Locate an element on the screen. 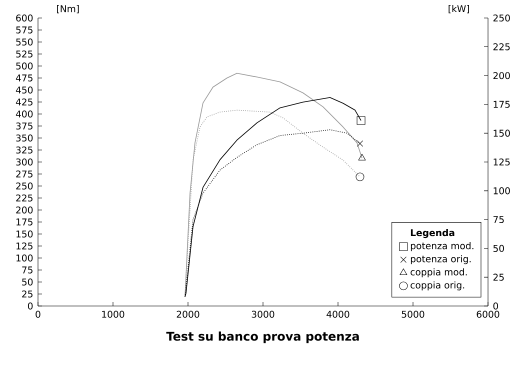 This screenshot has width=520, height=367. y-tick-label: 200 is located at coordinates (24, 210).